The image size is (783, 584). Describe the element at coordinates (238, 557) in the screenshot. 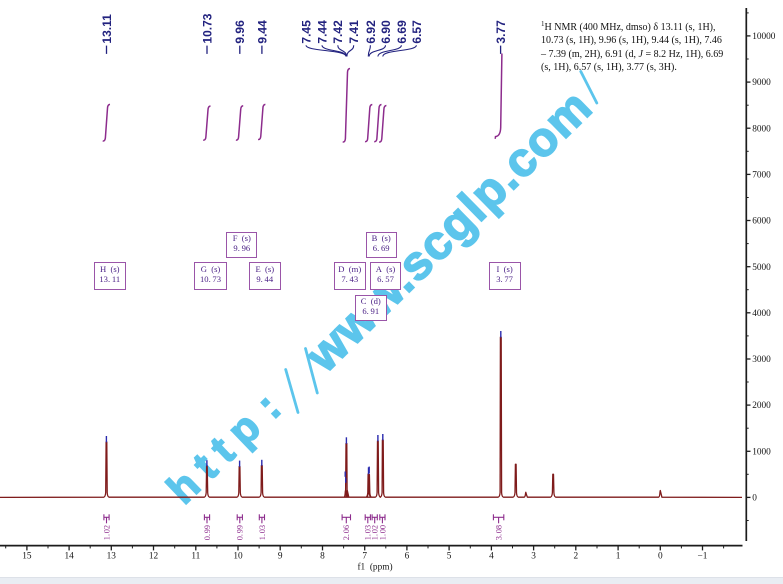

I see `svg-text: 10` at that location.